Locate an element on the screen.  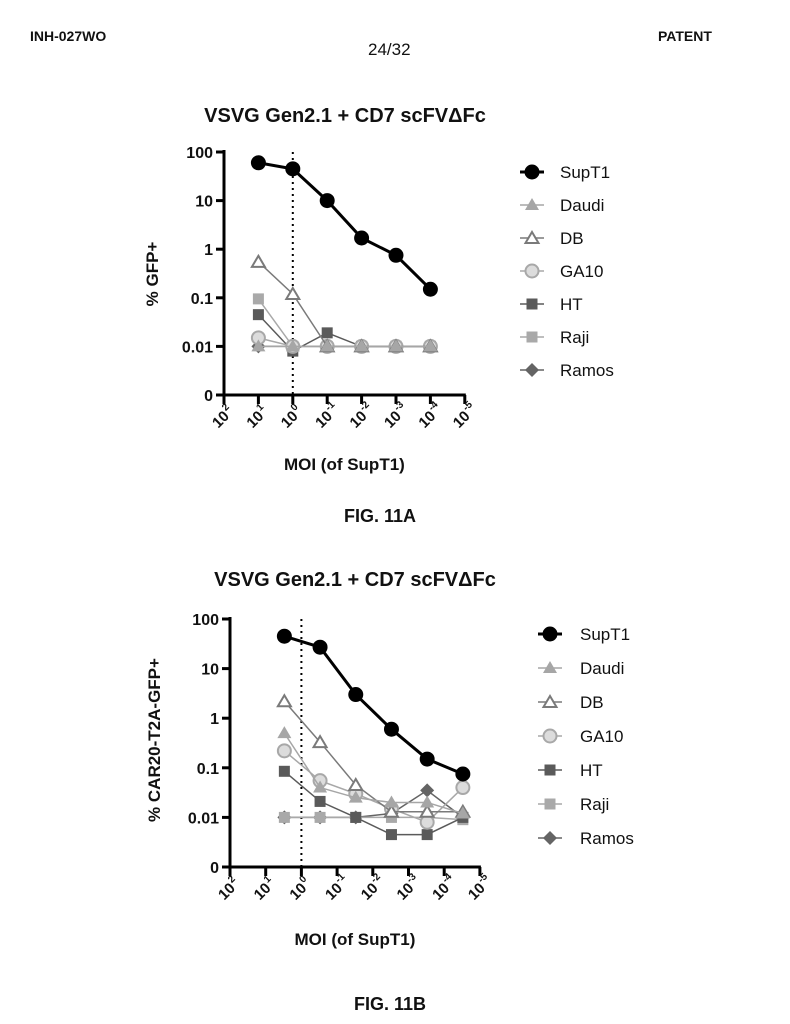
series-raji is located at coordinates (373, 818).